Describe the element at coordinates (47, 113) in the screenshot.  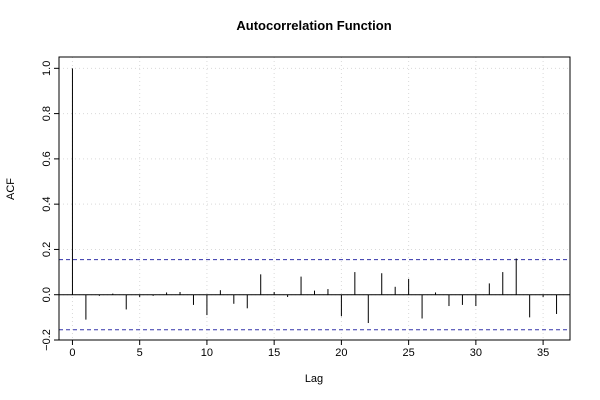
I see `y-tick-label: 0.8` at that location.